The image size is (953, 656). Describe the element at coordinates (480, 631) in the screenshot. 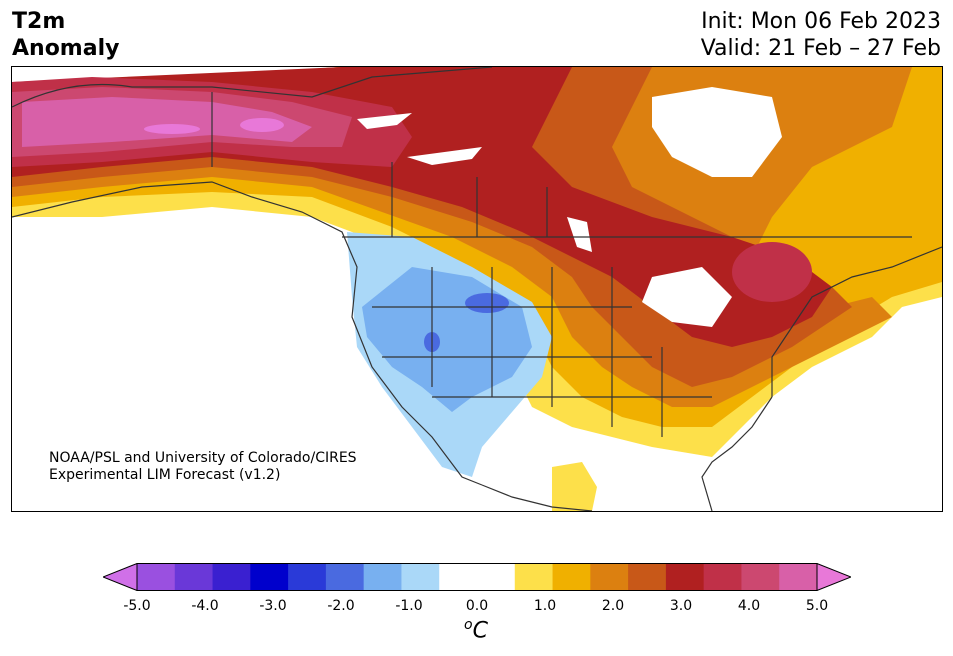

I see `unit-label: C` at that location.